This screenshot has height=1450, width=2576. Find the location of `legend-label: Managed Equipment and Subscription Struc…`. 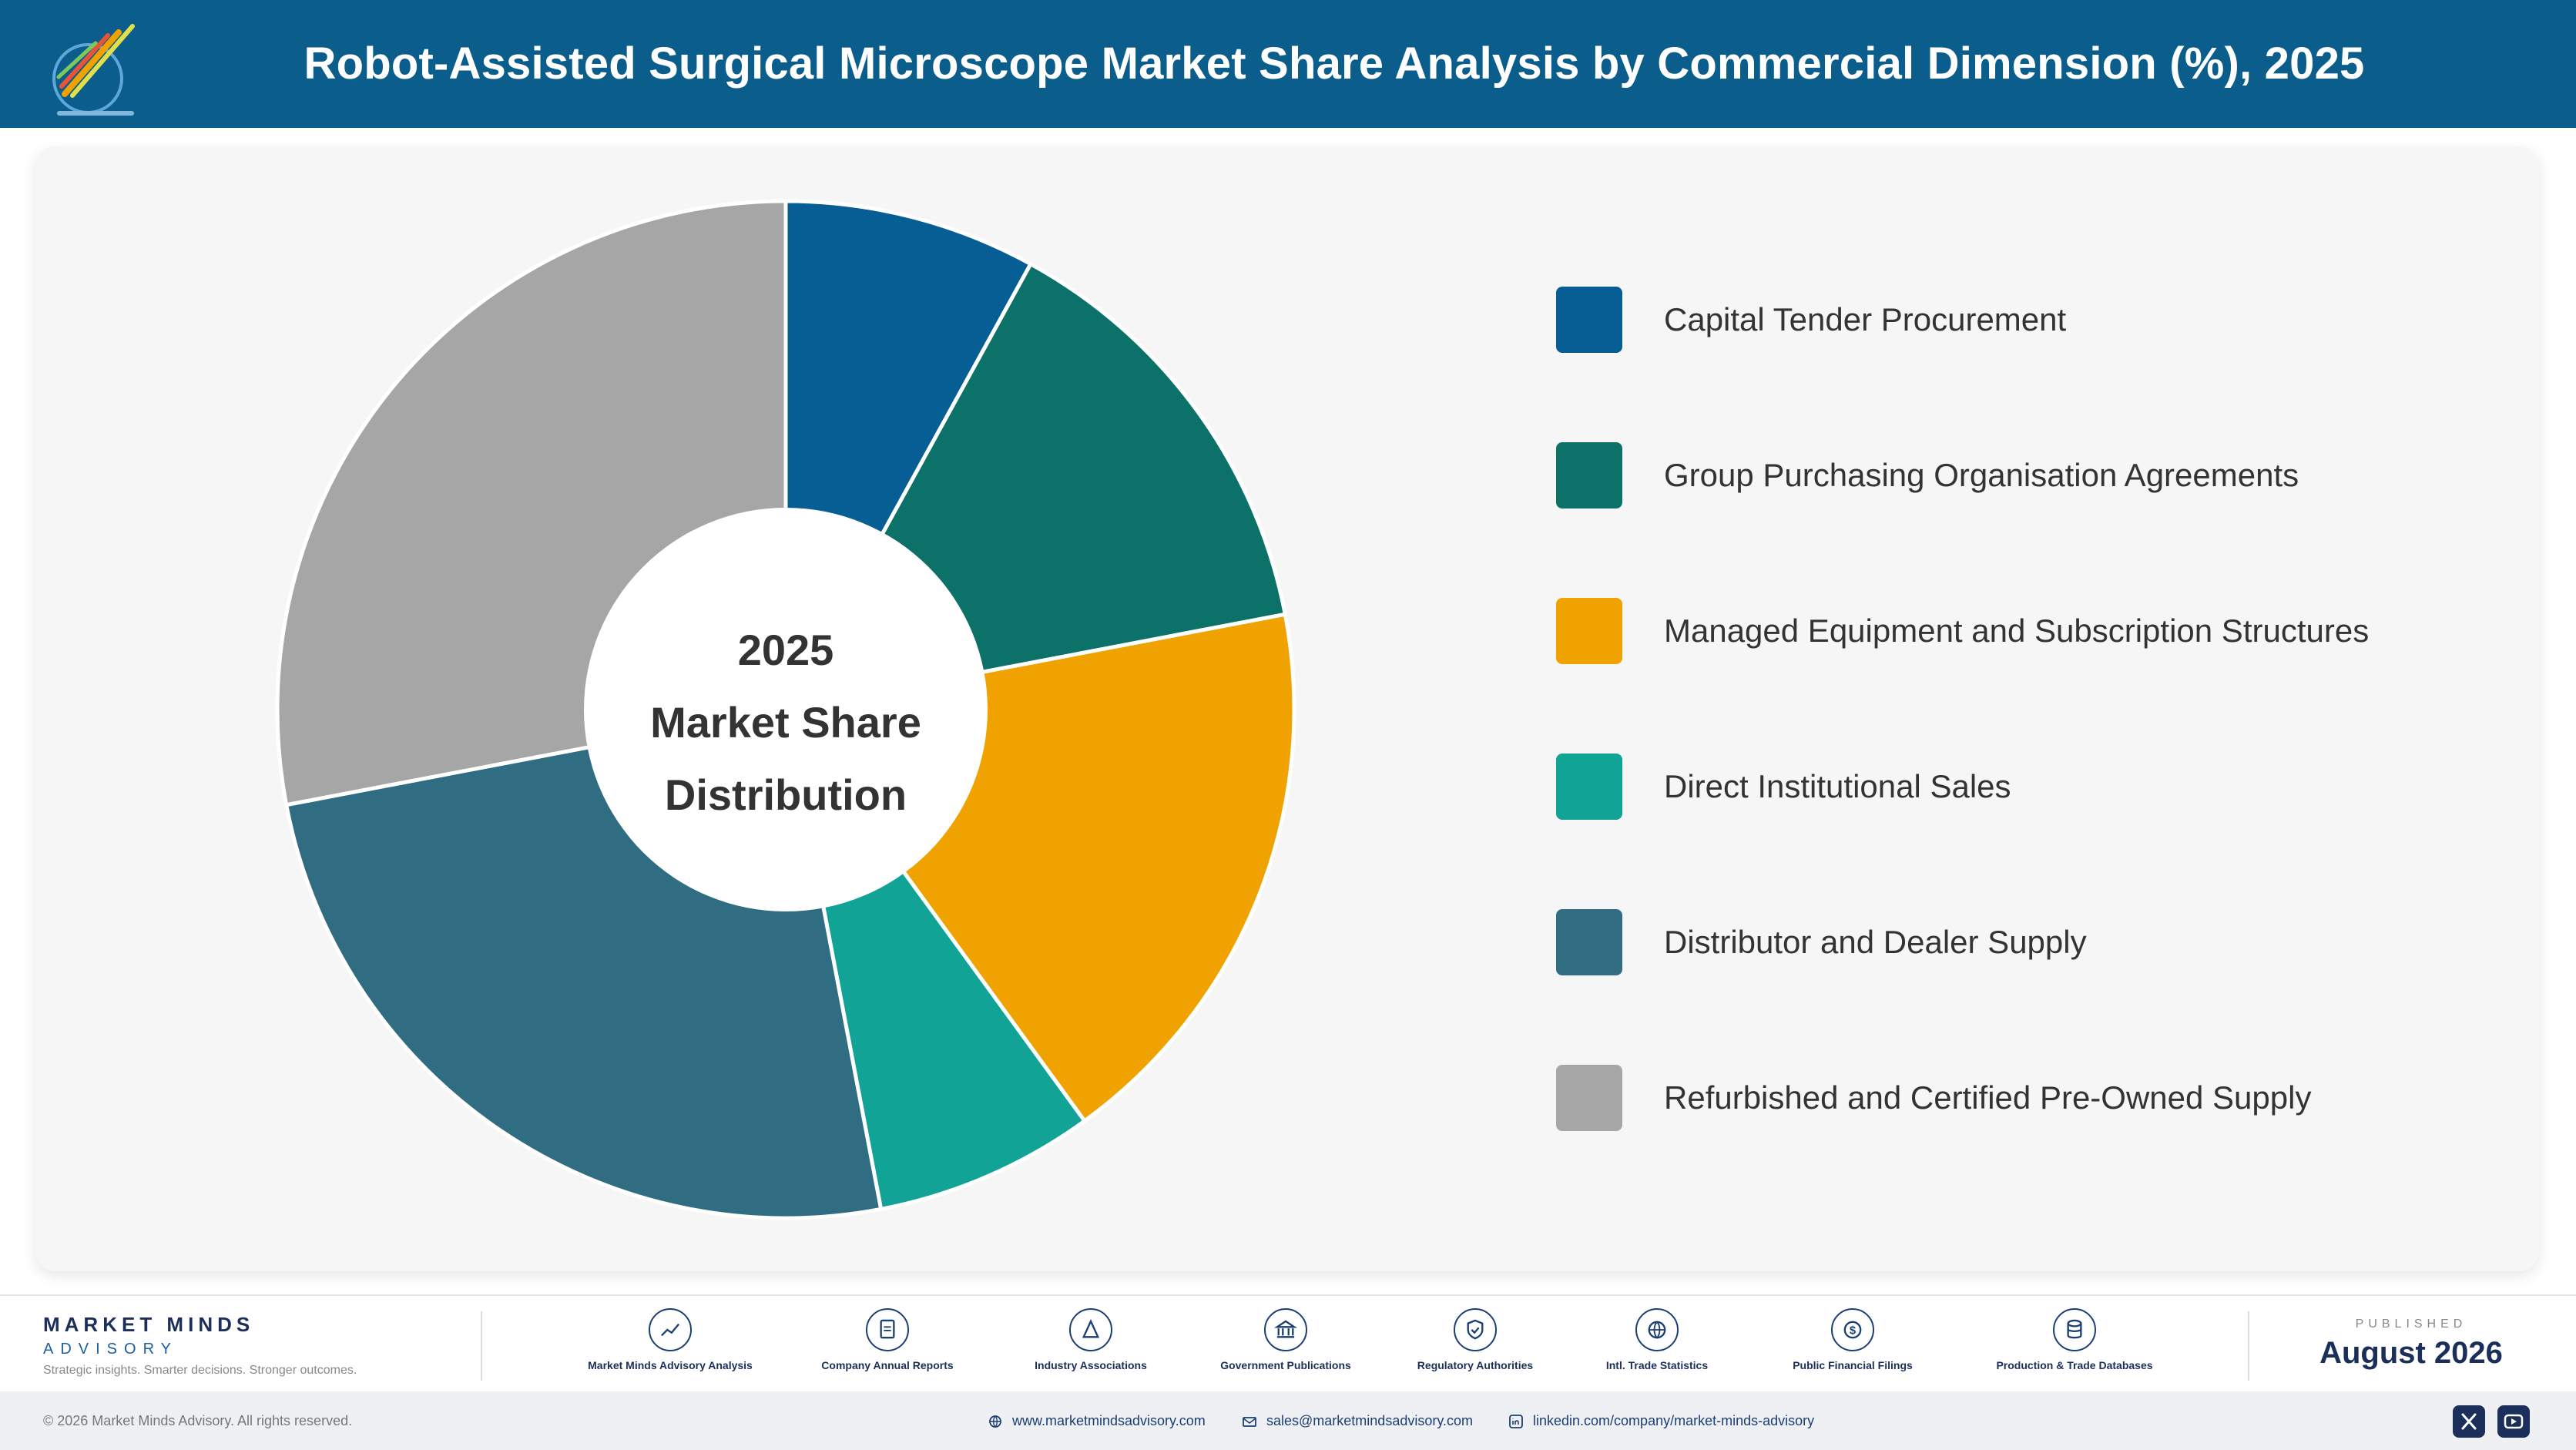

legend-label: Managed Equipment and Subscription Struc… is located at coordinates (2017, 631).